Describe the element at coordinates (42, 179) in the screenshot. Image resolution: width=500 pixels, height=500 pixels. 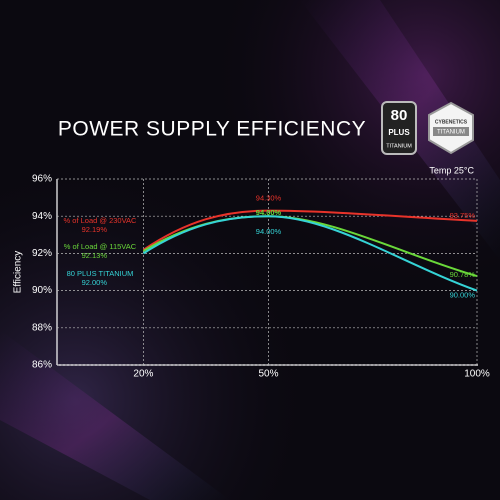
I see `y-tick-label: 96%` at that location.